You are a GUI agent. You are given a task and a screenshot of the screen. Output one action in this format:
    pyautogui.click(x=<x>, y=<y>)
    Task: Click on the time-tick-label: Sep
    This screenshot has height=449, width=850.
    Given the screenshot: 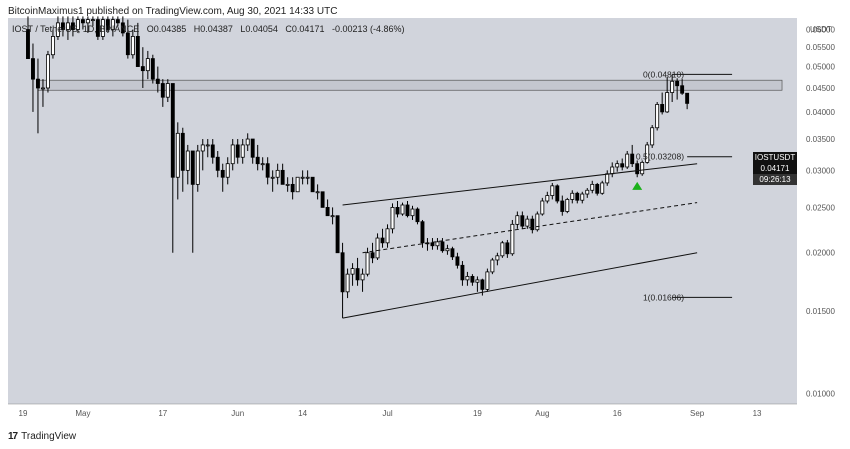 What is the action you would take?
    pyautogui.click(x=697, y=413)
    